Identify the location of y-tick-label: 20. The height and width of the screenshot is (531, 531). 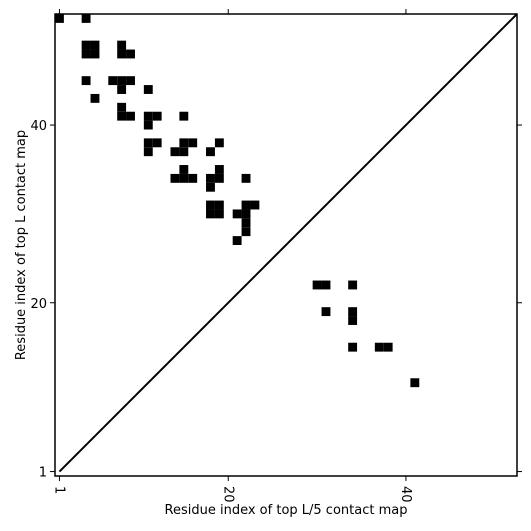
(38, 304).